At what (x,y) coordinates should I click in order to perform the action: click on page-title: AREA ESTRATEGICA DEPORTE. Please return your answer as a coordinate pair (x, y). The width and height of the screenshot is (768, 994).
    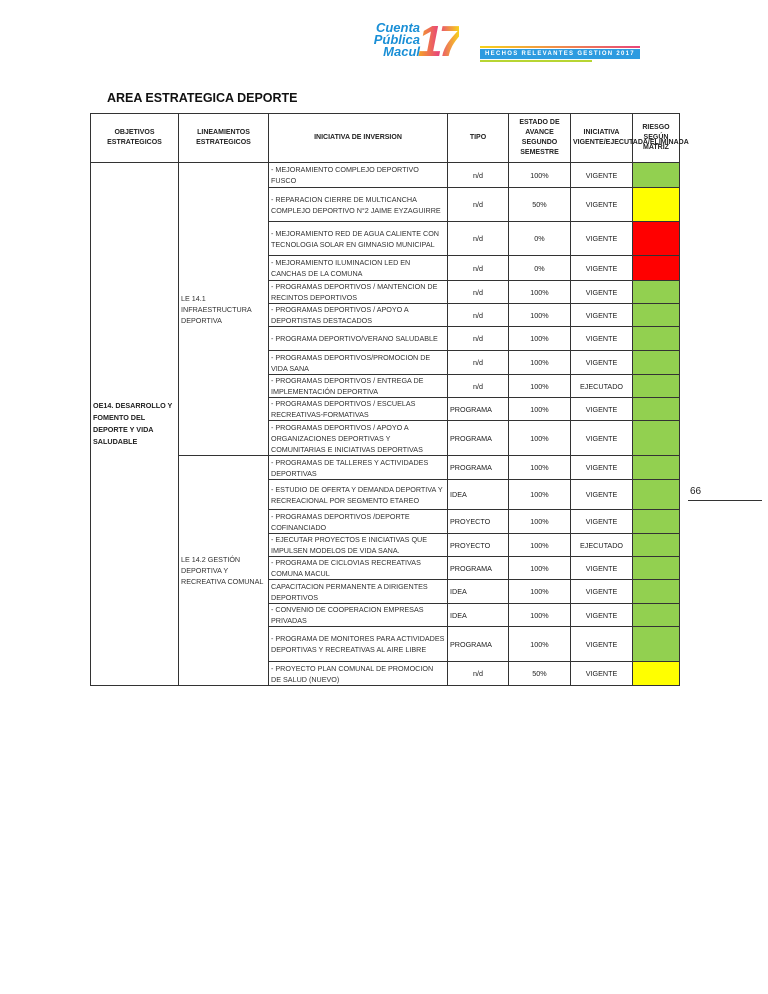
    Looking at the image, I should click on (202, 98).